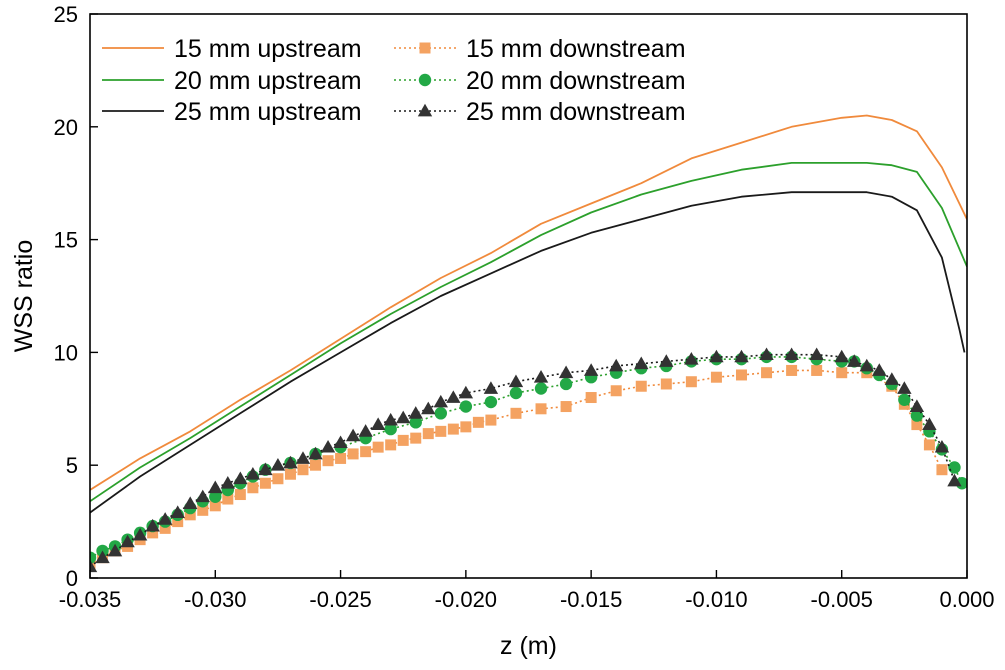 This screenshot has height=670, width=1005. What do you see at coordinates (842, 599) in the screenshot?
I see `x-tick-label: -0.005` at bounding box center [842, 599].